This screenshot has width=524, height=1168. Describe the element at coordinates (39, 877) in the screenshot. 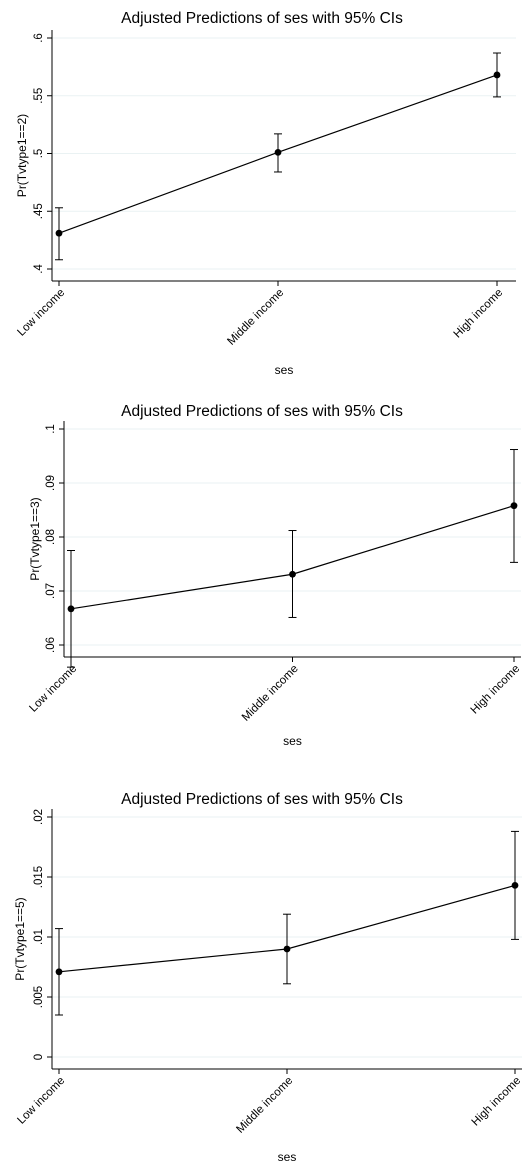

I see `y-tick-label: .015` at that location.